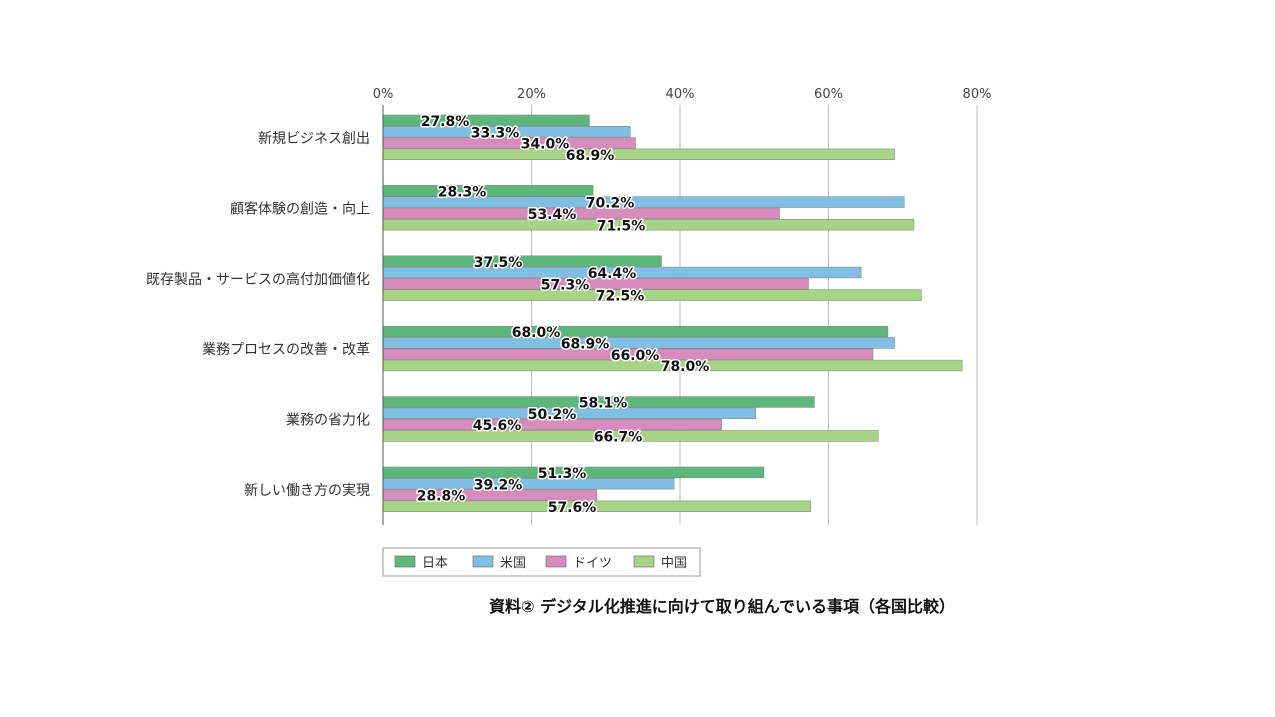  I want to click on data-label: 71.5%, so click(621, 226).